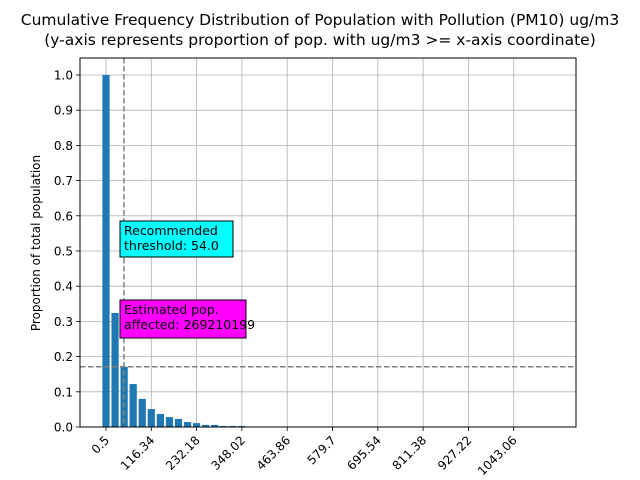 The width and height of the screenshot is (640, 480). I want to click on y-tick-label: 0.4, so click(63, 287).